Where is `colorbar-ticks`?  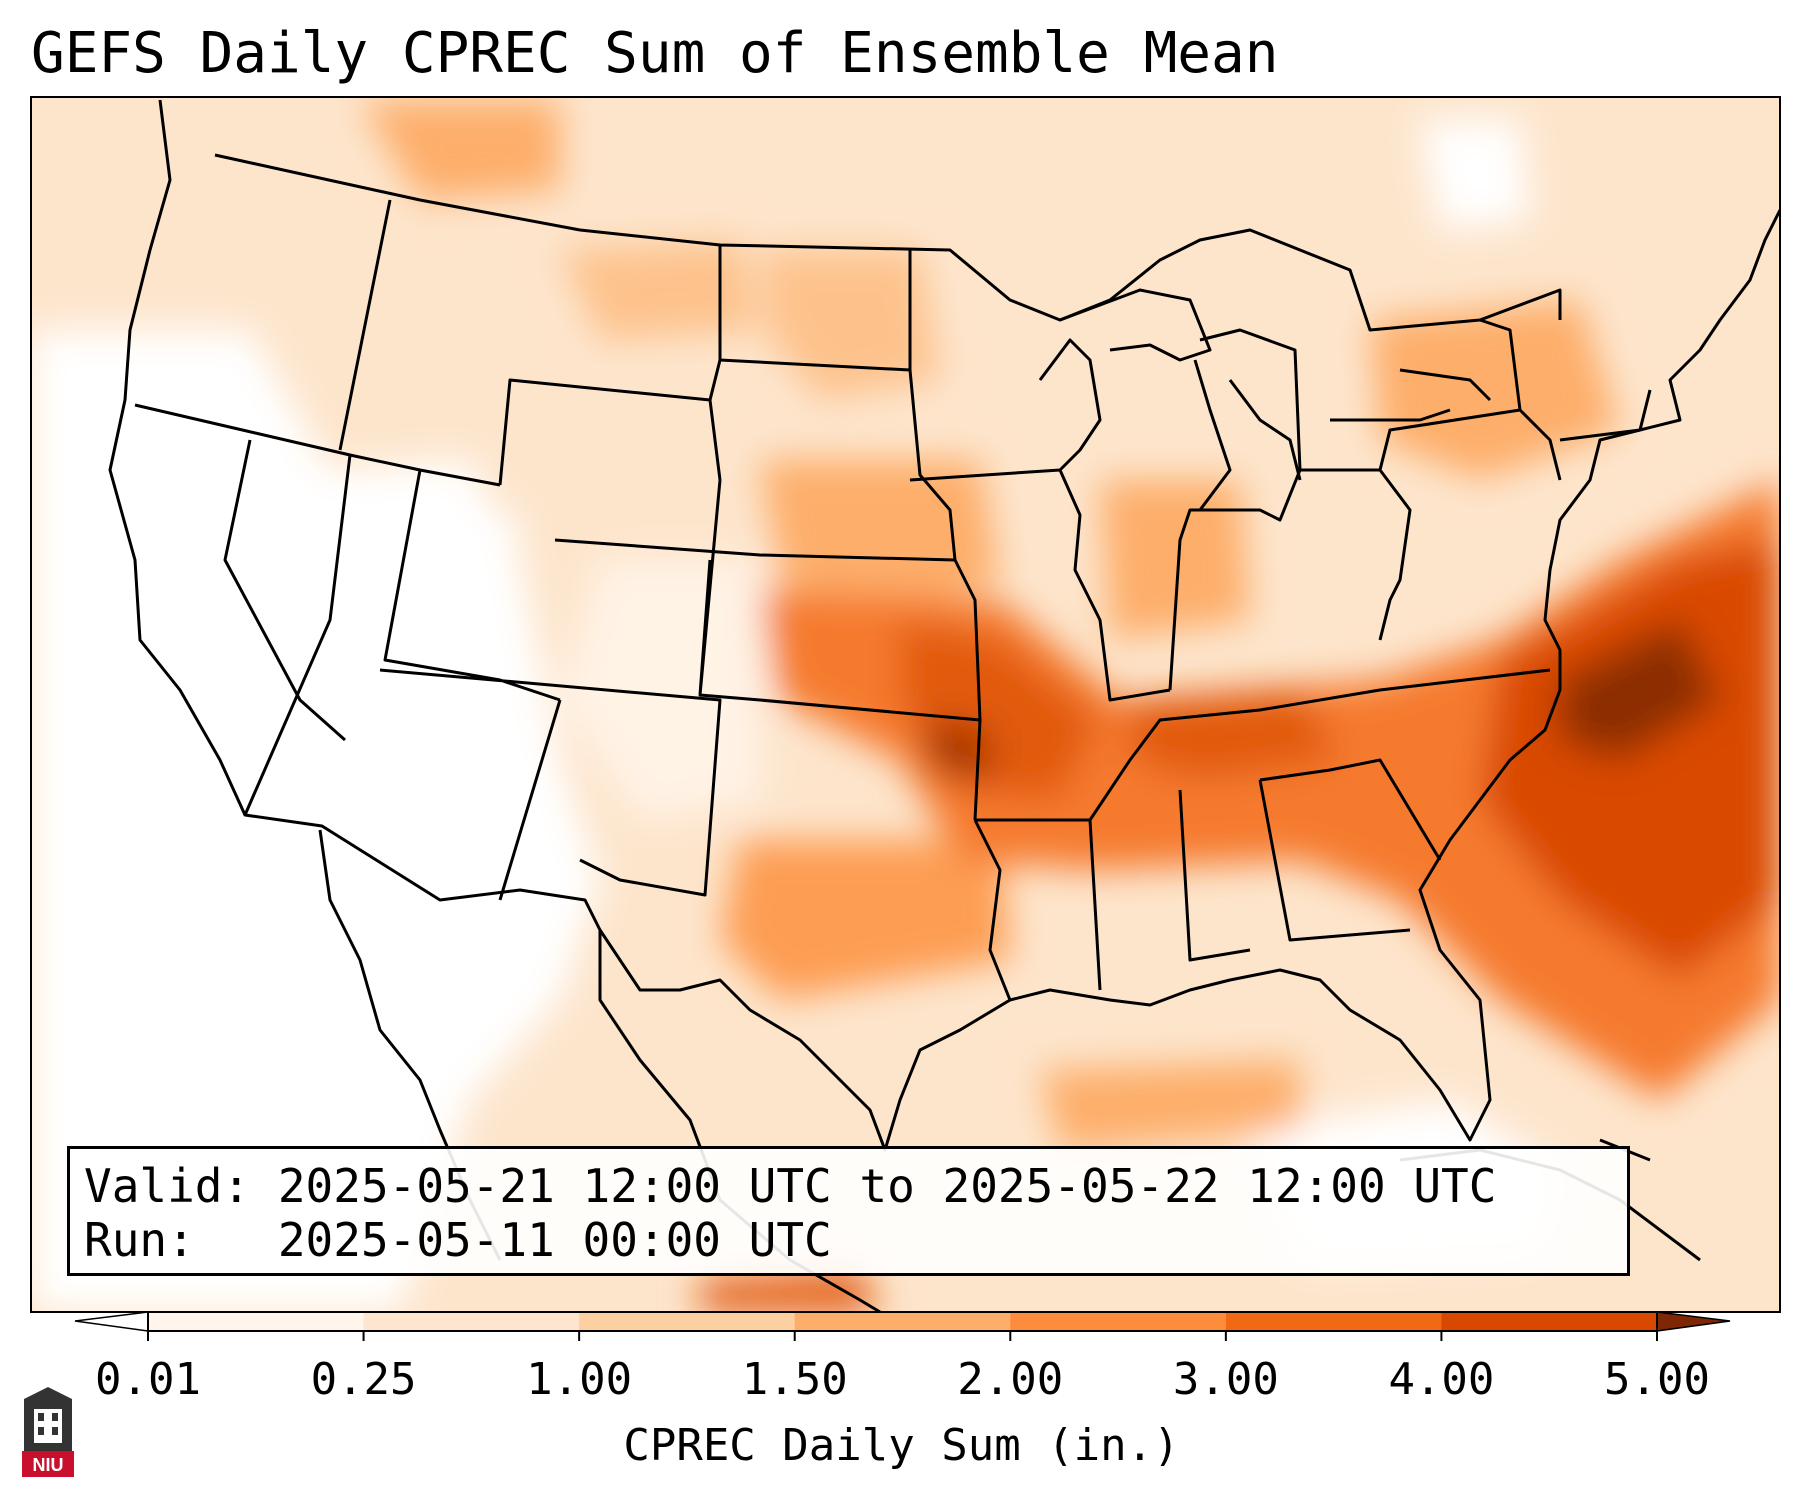
colorbar-ticks is located at coordinates (902, 1336).